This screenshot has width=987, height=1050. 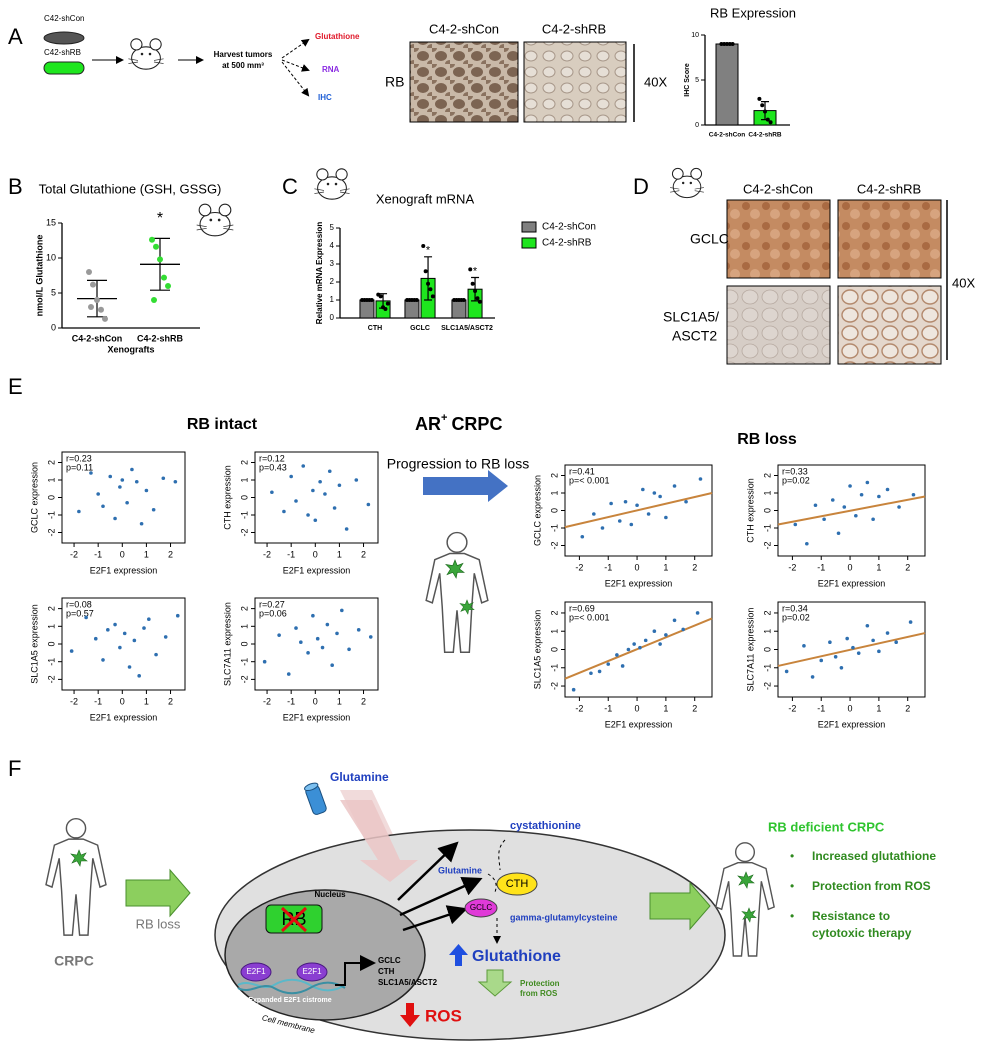 What do you see at coordinates (272, 458) in the screenshot?
I see `stat-label: r=0.12` at bounding box center [272, 458].